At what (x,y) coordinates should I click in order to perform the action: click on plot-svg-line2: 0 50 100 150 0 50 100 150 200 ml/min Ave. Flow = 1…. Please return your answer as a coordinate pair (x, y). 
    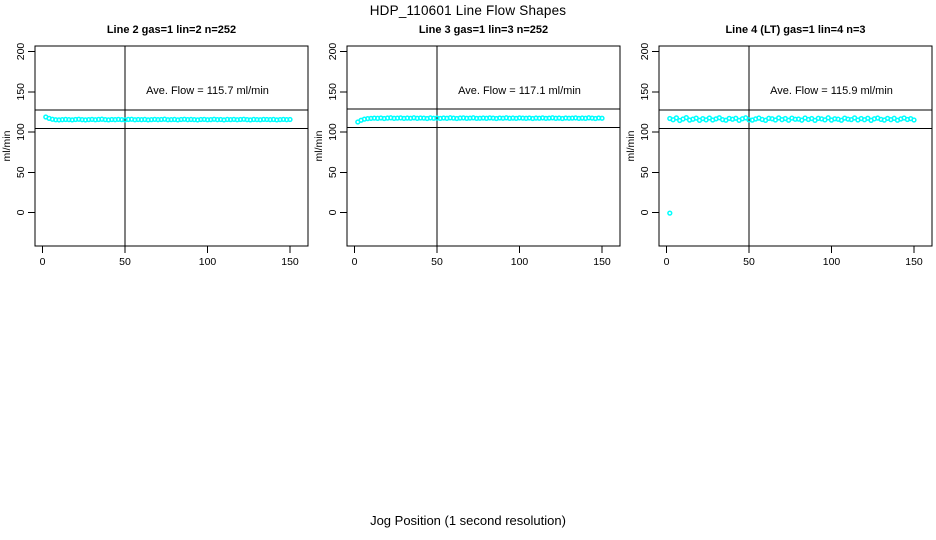
    Looking at the image, I should click on (155, 155).